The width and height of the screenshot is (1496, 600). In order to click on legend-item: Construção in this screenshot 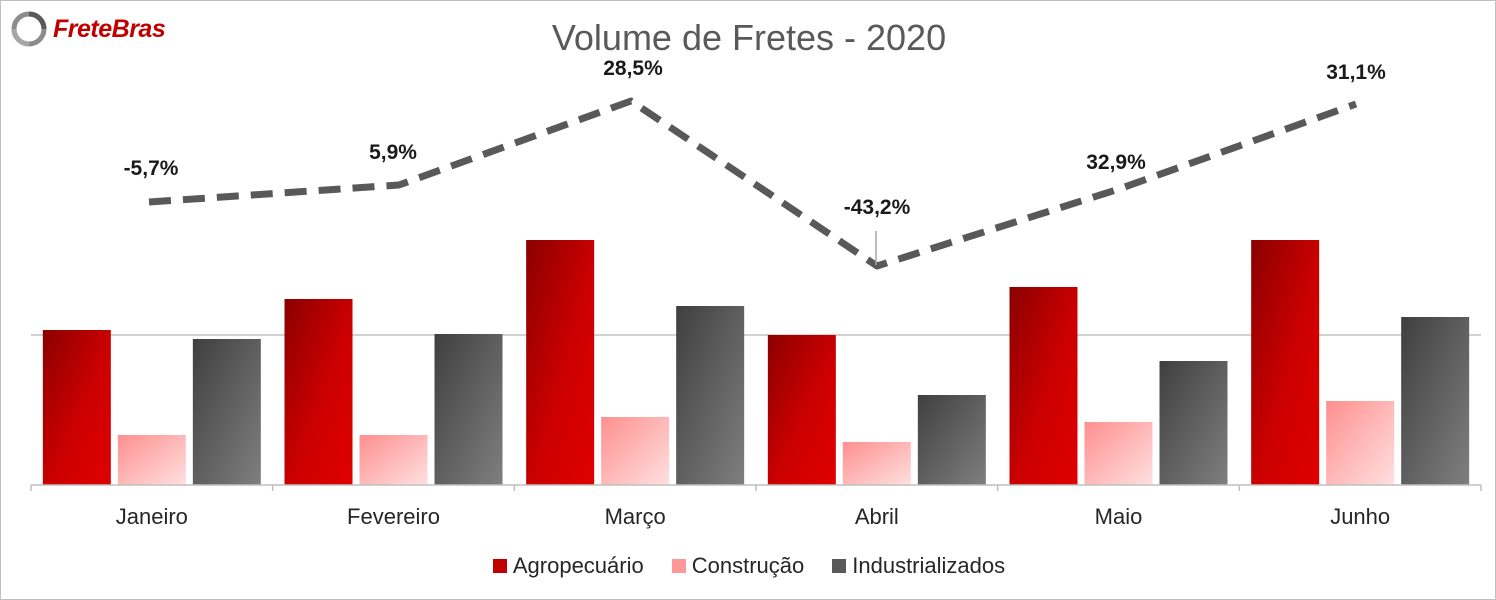, I will do `click(738, 566)`.